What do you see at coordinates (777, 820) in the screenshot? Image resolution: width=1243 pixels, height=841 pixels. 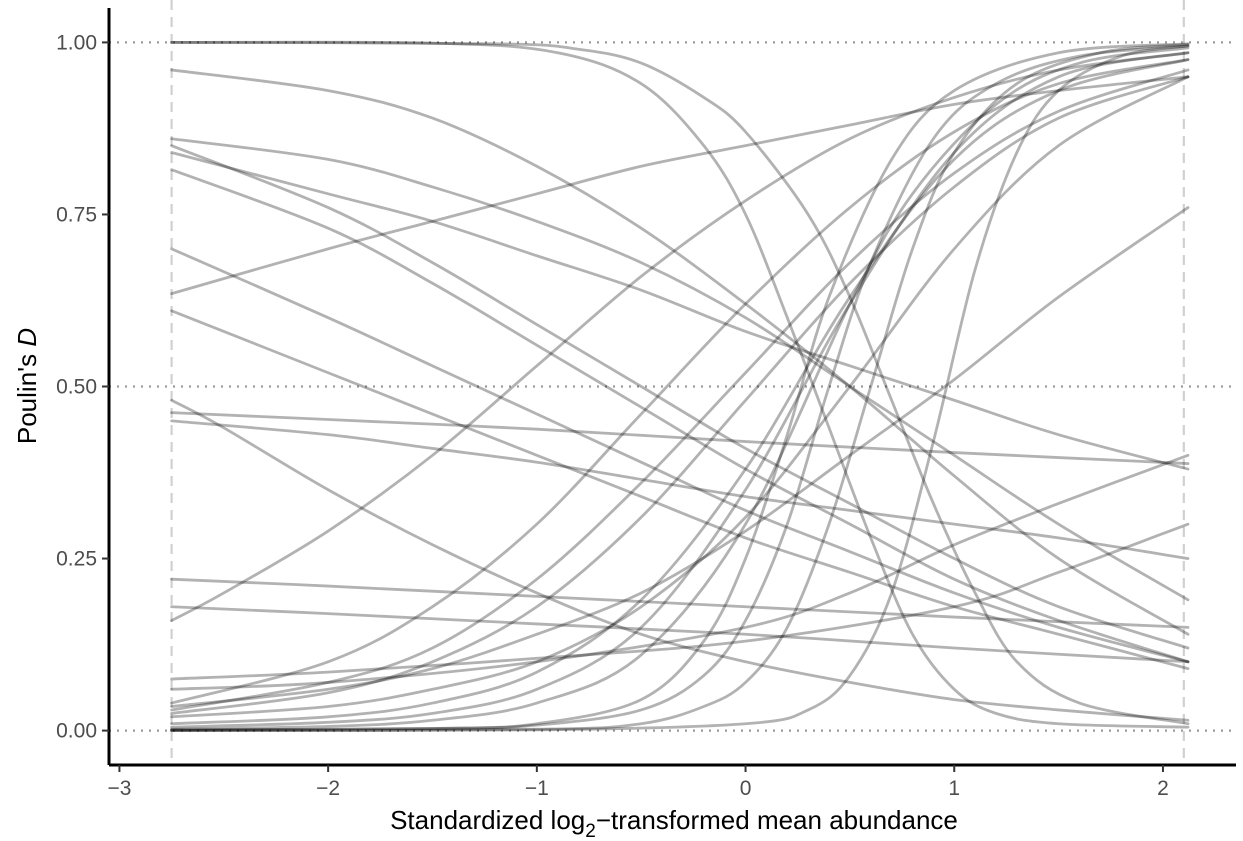 I see `x-axis-title-post: −transformed mean abundance` at bounding box center [777, 820].